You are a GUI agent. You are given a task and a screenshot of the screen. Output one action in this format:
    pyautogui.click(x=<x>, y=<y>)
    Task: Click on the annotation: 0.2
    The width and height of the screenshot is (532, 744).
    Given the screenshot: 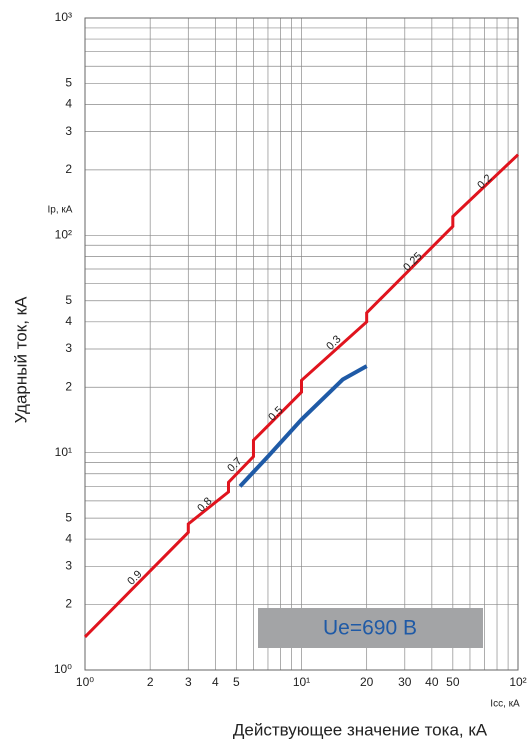 What is the action you would take?
    pyautogui.click(x=484, y=181)
    